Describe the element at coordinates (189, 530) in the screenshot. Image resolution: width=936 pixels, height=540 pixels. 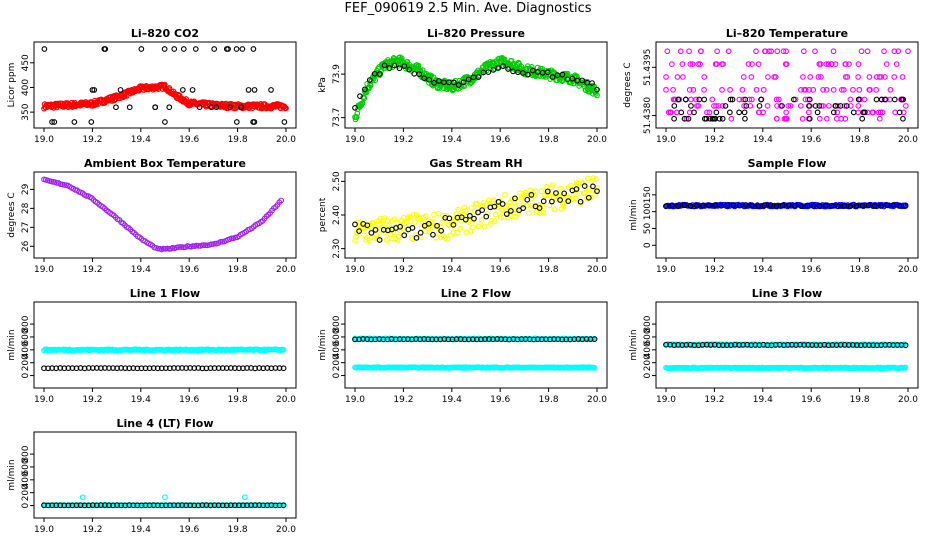
I see `x-tick-label: 19.6` at that location.